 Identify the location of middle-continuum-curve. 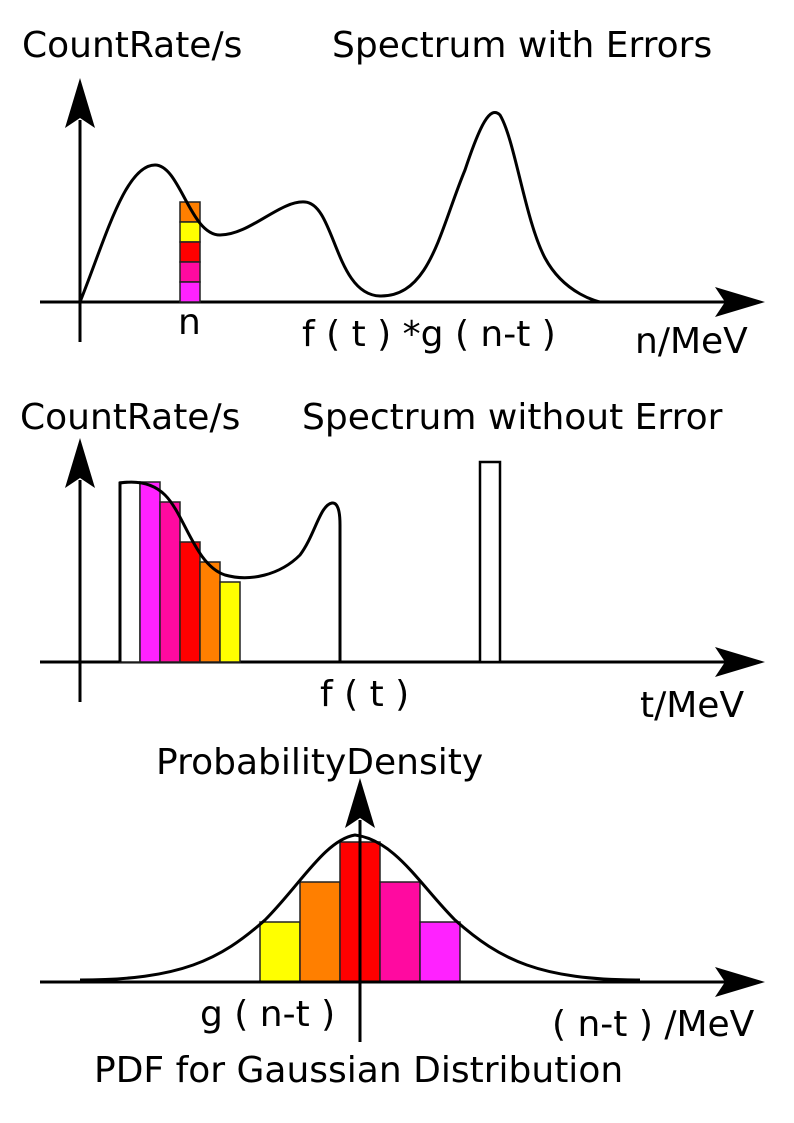
(230, 571).